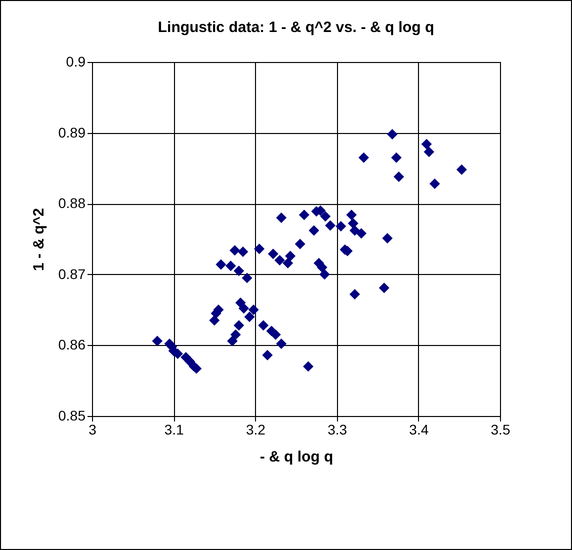 This screenshot has width=572, height=550. What do you see at coordinates (39, 239) in the screenshot?
I see `y-axis-title: 1 - & q^2` at bounding box center [39, 239].